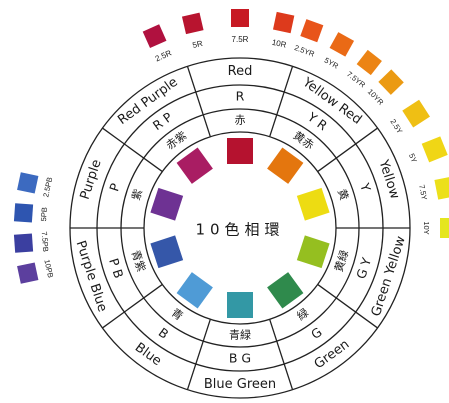  I want to click on scale-chip-5pb, so click(23, 213).